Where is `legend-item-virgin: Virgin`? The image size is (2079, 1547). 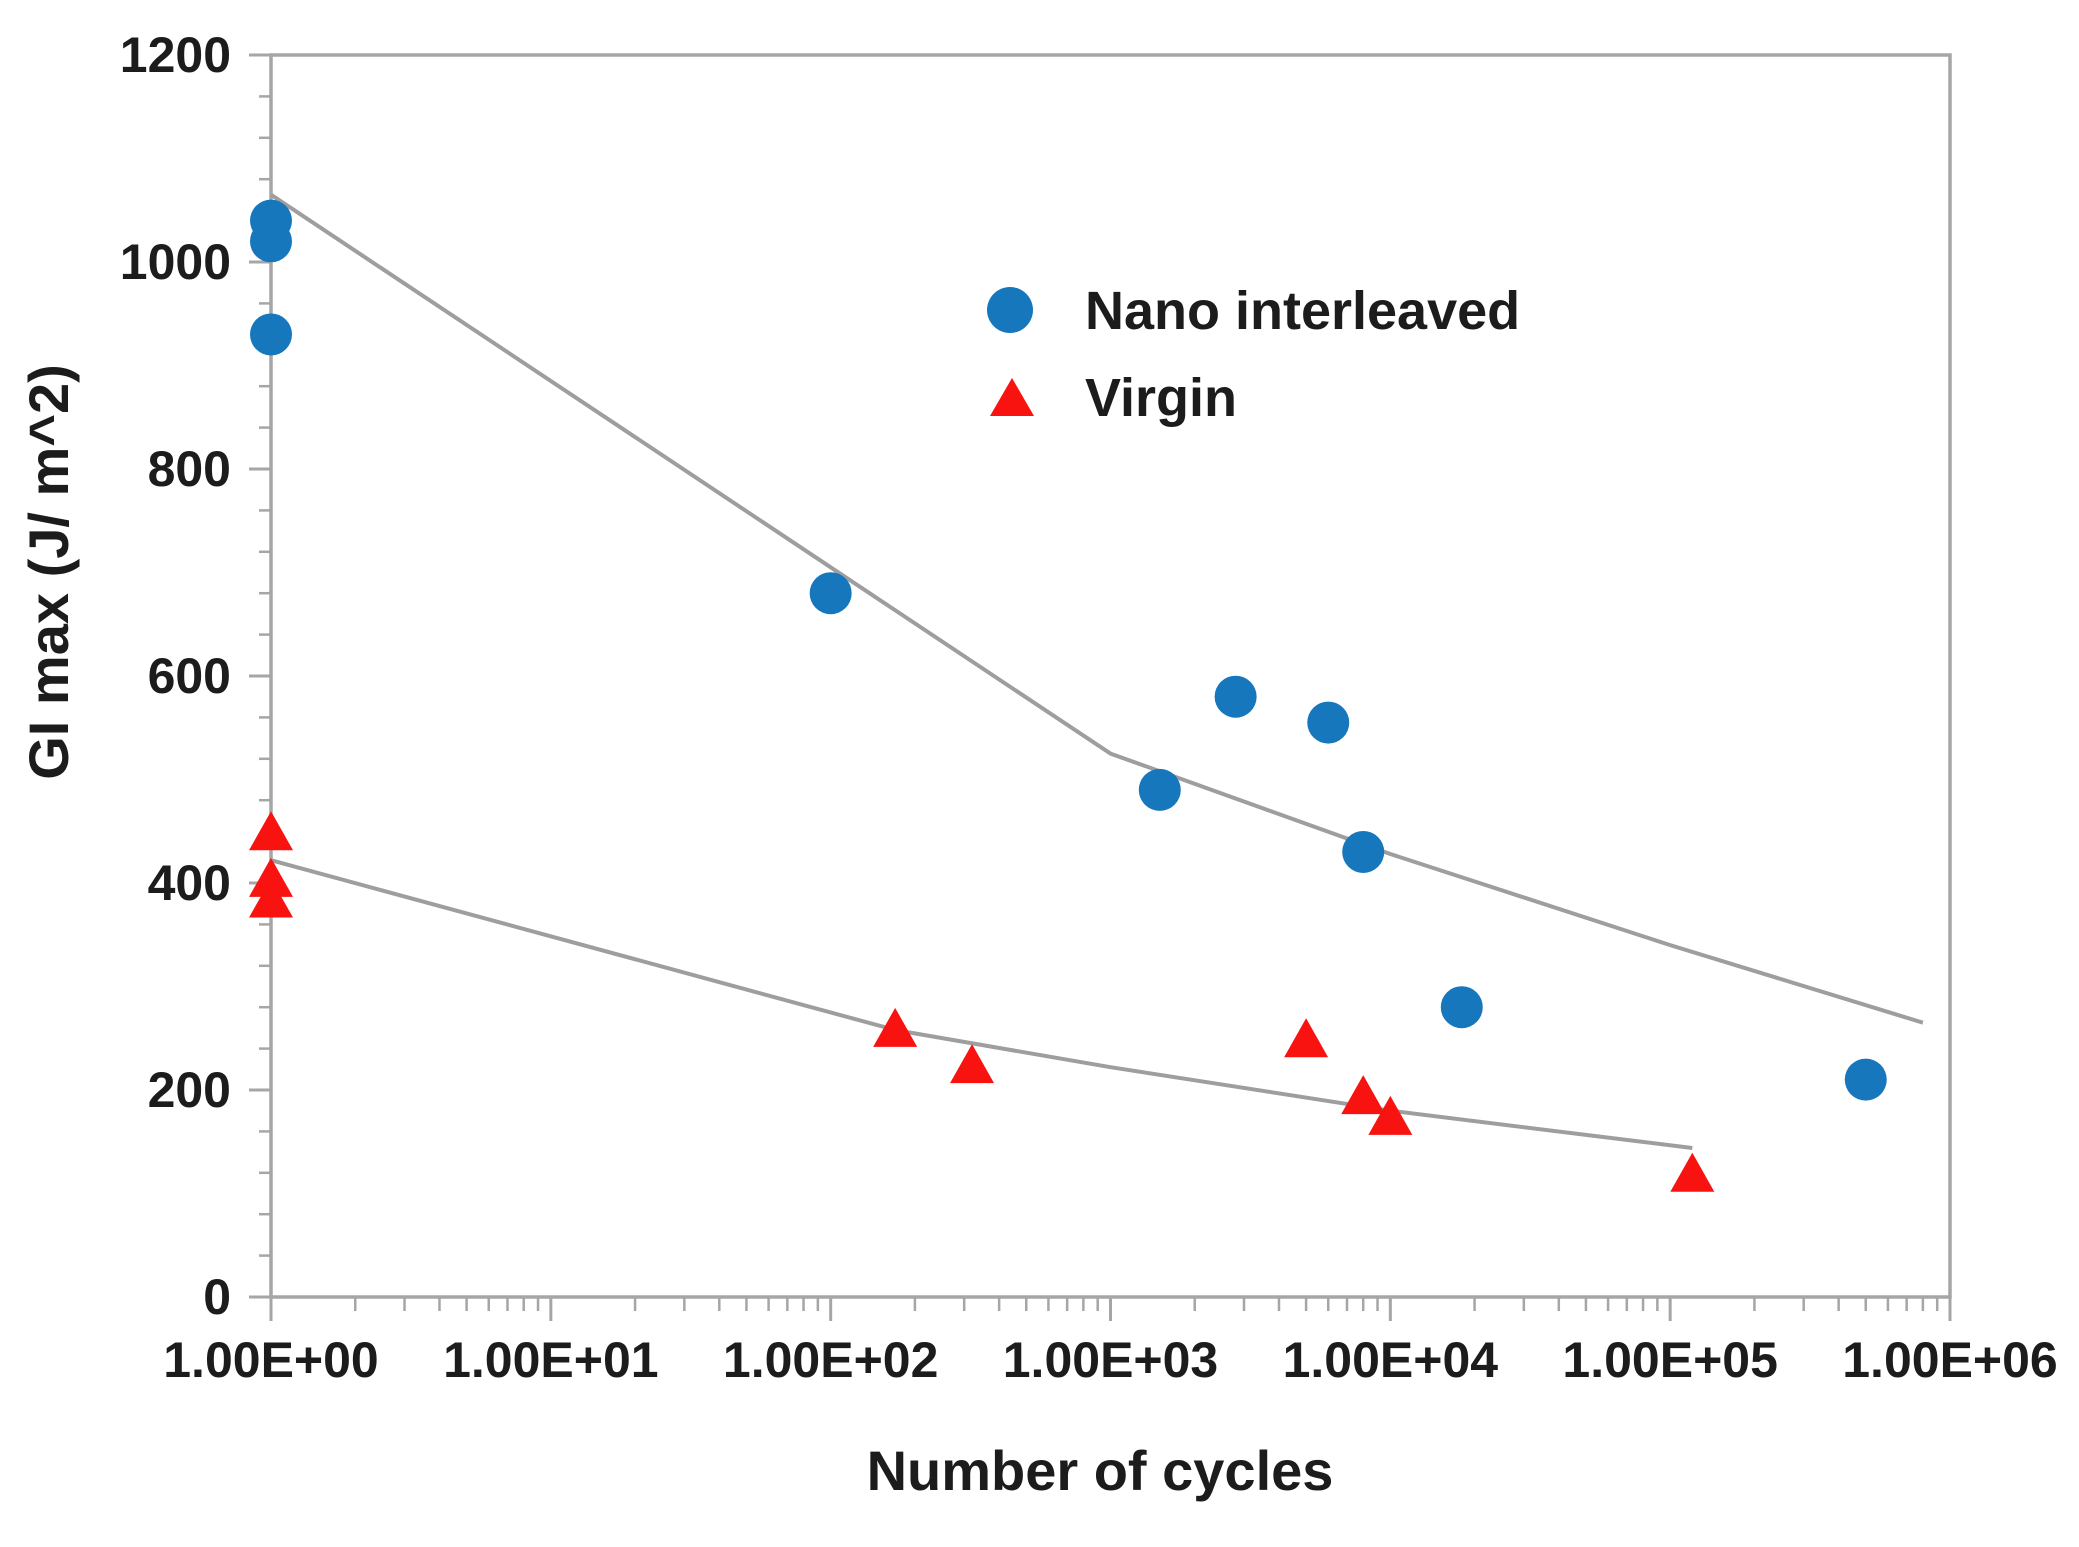
legend-item-virgin: Virgin is located at coordinates (1113, 398).